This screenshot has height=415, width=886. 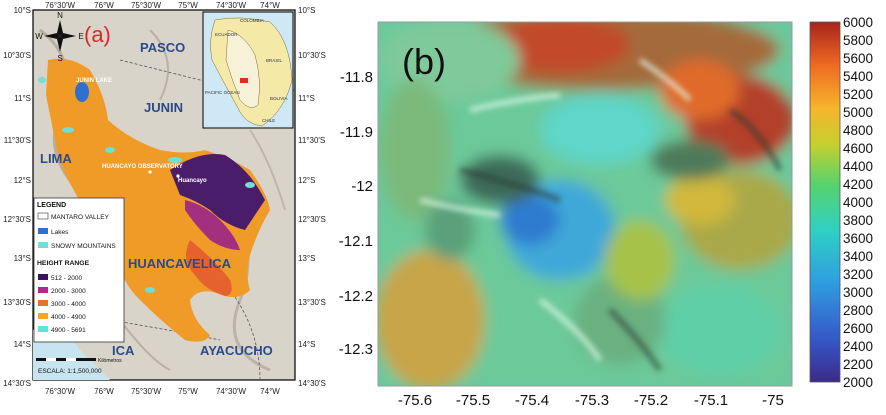 I want to click on cbar-tick-20: 2000, so click(x=858, y=382).